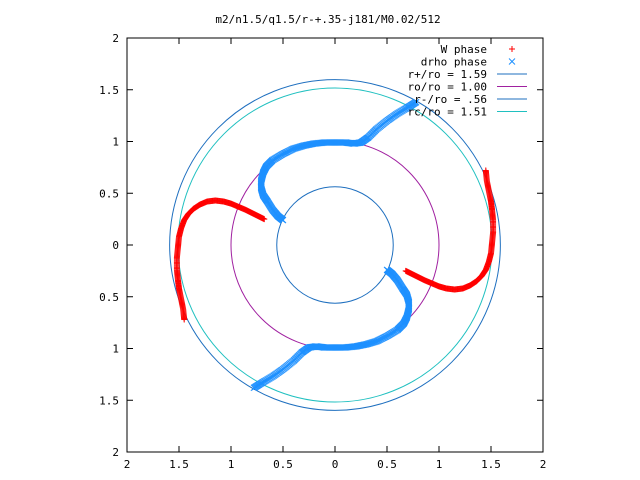 The image size is (640, 480). Describe the element at coordinates (464, 49) in the screenshot. I see `legend-label: W phase` at that location.